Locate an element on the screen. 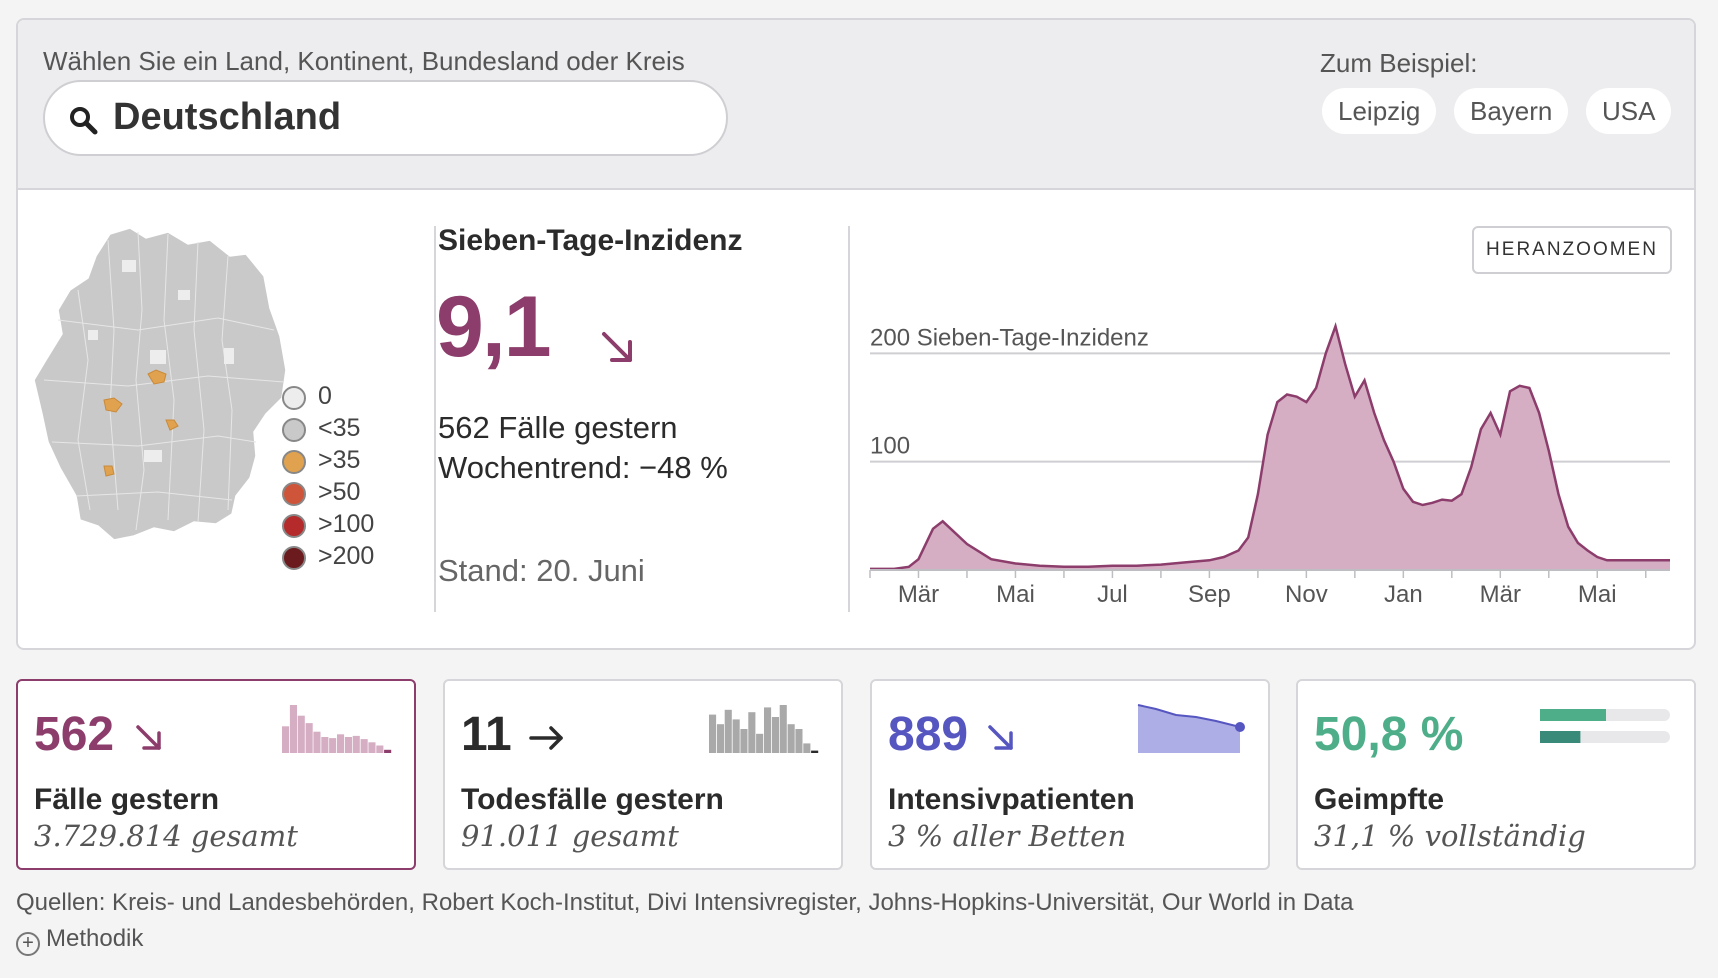  card-icu: 889 Intensivpatienten 3 % aller Betten is located at coordinates (1070, 774).